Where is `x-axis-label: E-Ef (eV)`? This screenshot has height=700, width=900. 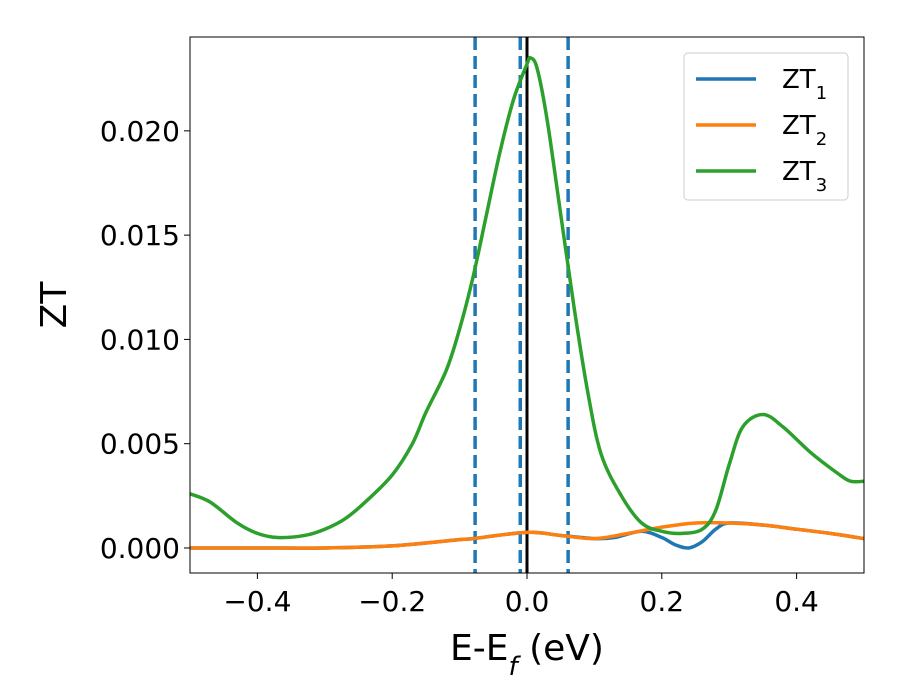 x-axis-label: E-Ef (eV) is located at coordinates (527, 655).